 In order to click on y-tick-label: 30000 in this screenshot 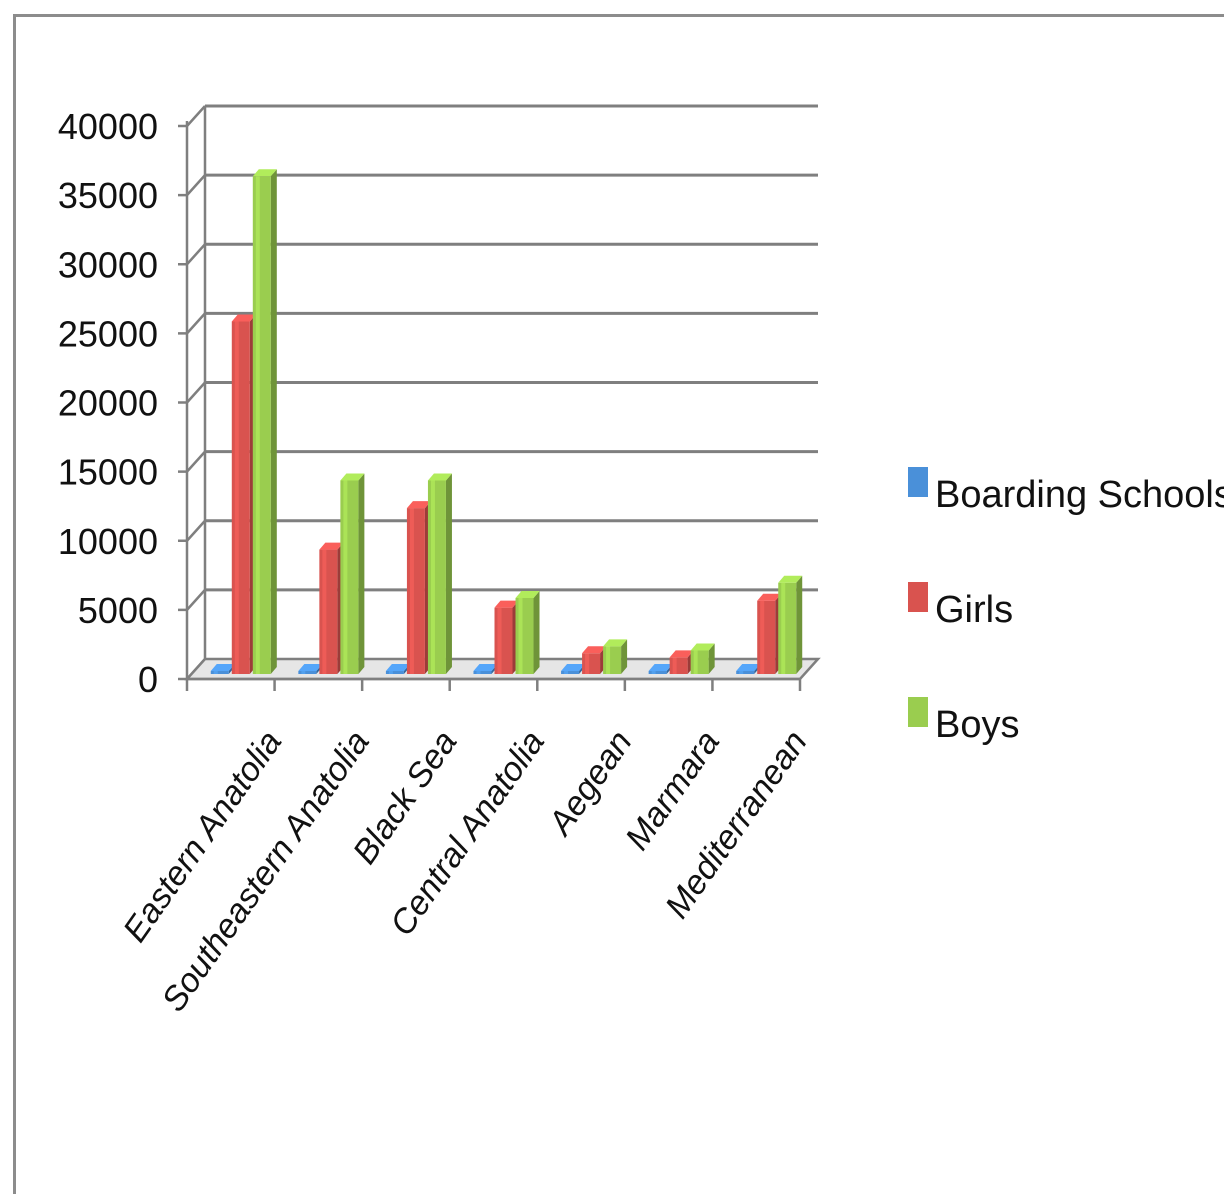, I will do `click(108, 264)`.